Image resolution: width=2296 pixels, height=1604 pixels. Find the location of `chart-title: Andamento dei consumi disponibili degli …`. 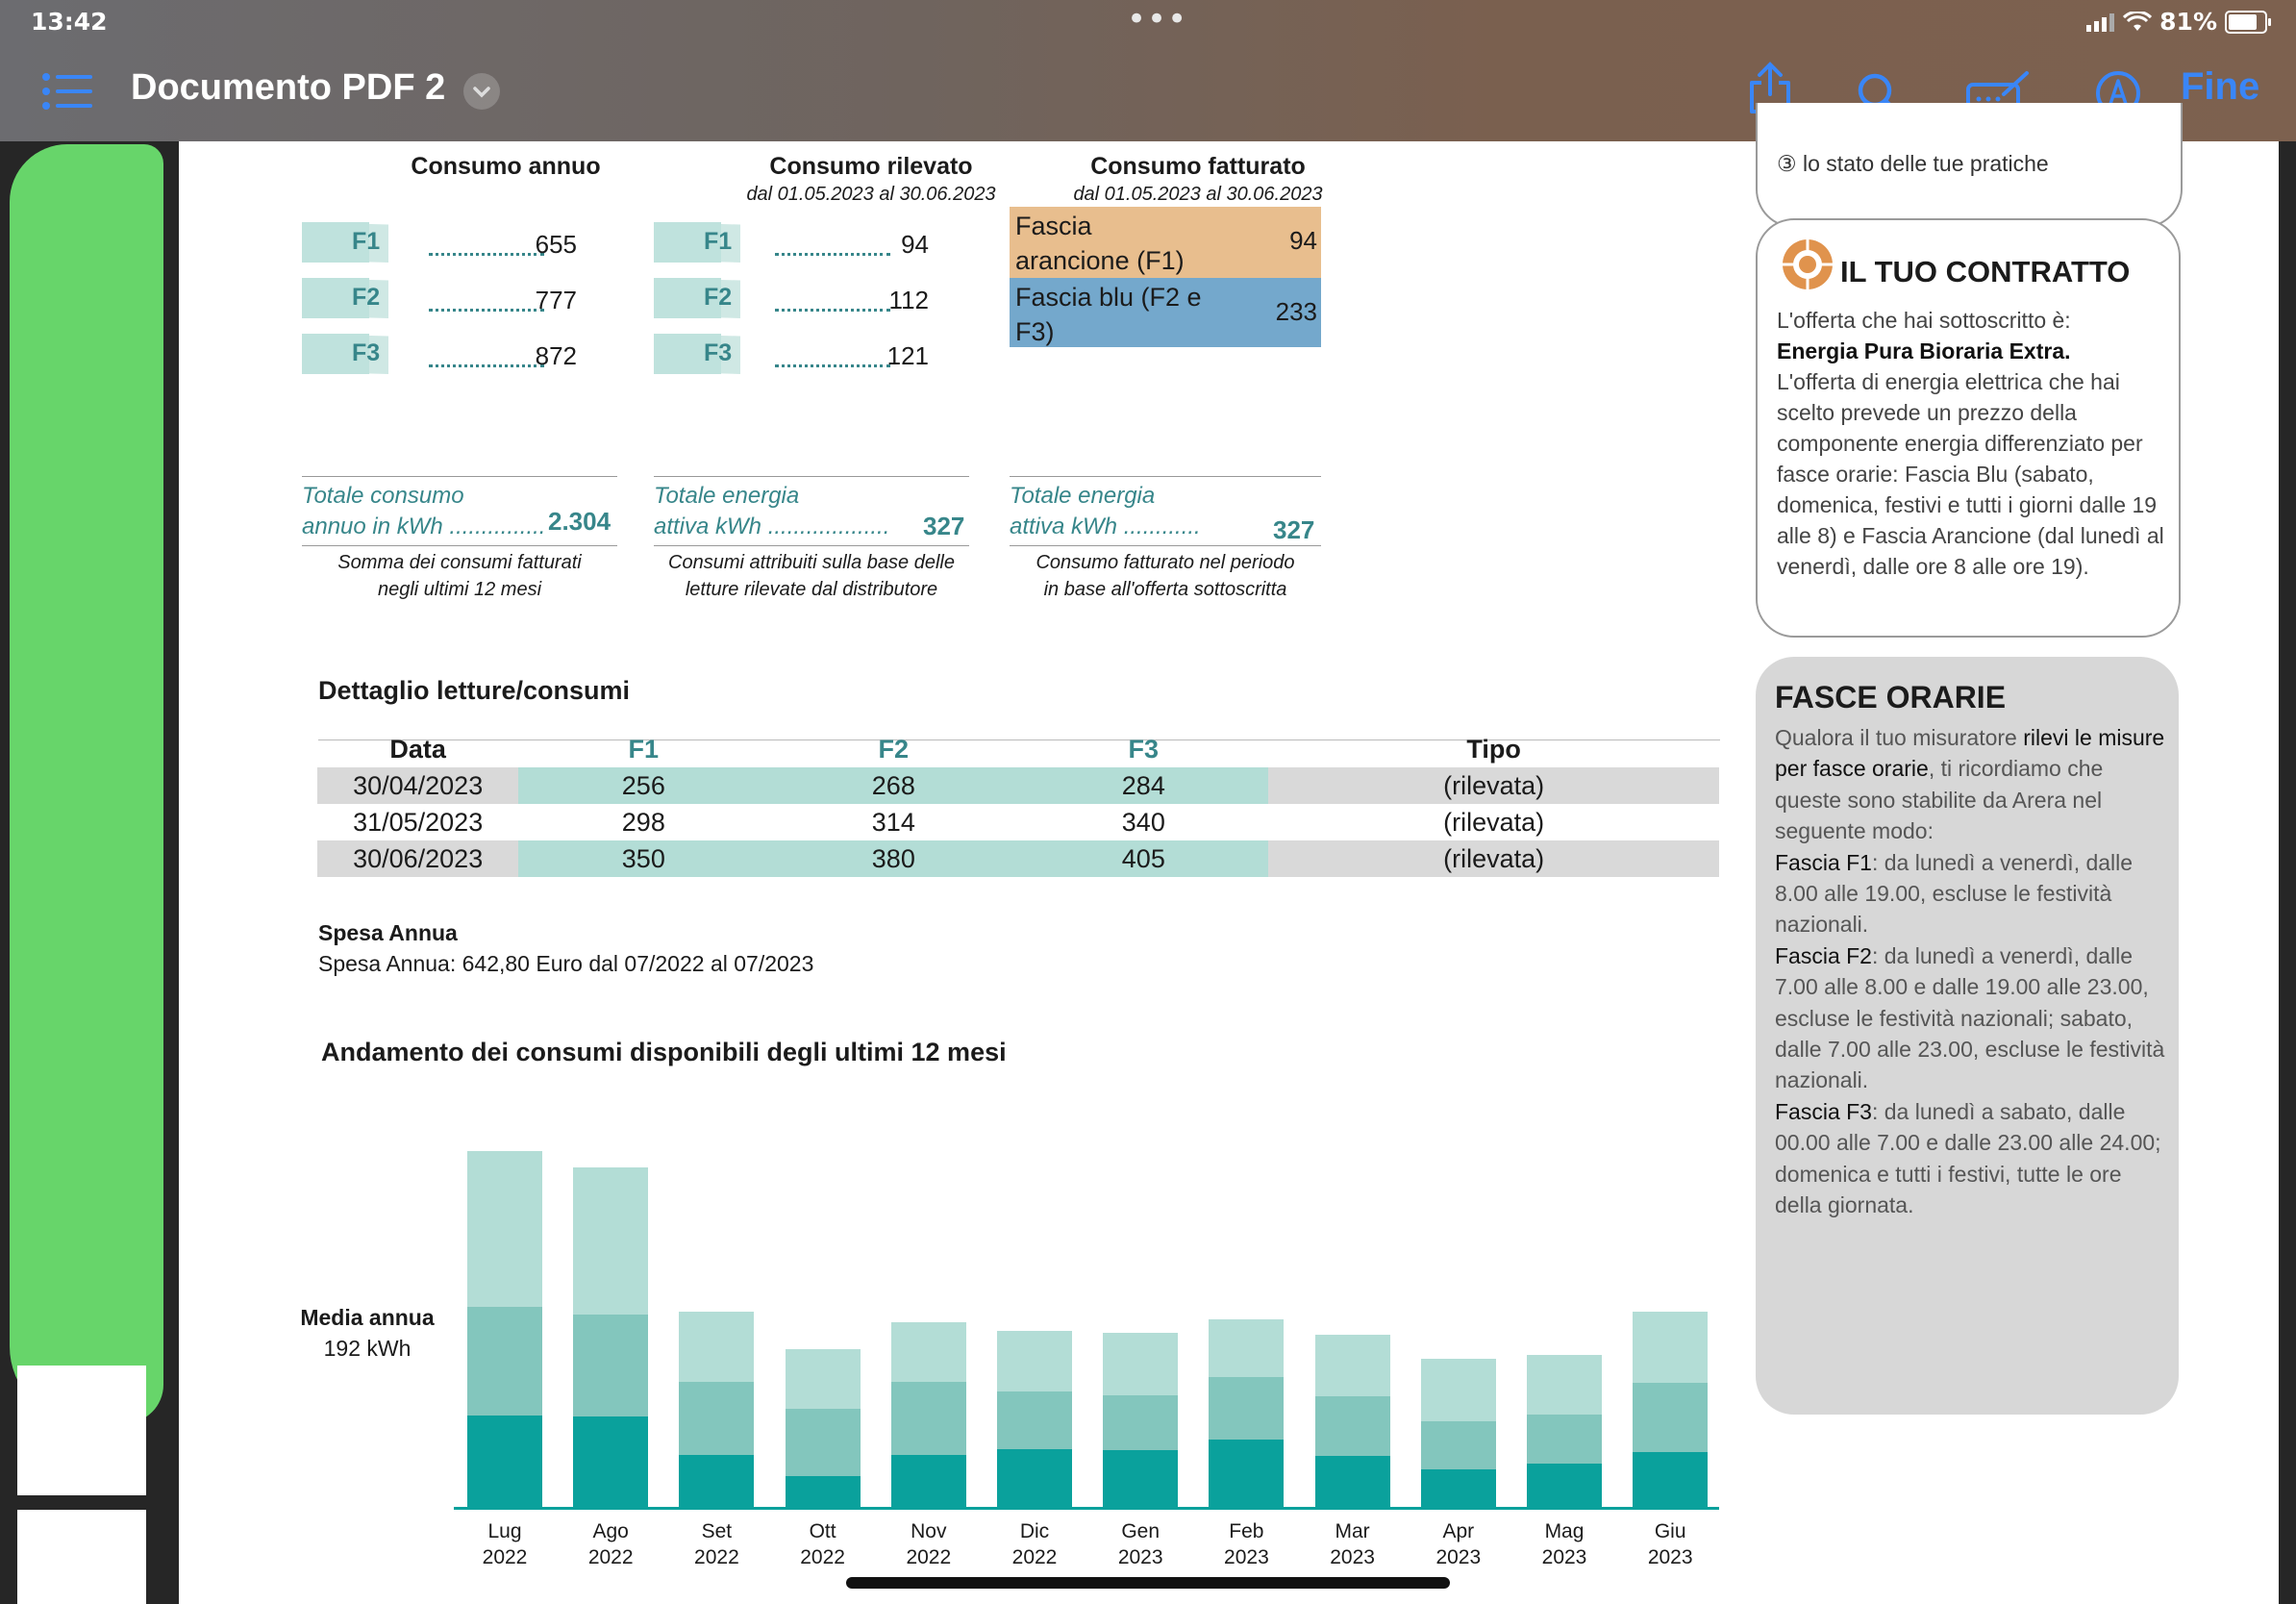

chart-title: Andamento dei consumi disponibili degli … is located at coordinates (664, 1052).